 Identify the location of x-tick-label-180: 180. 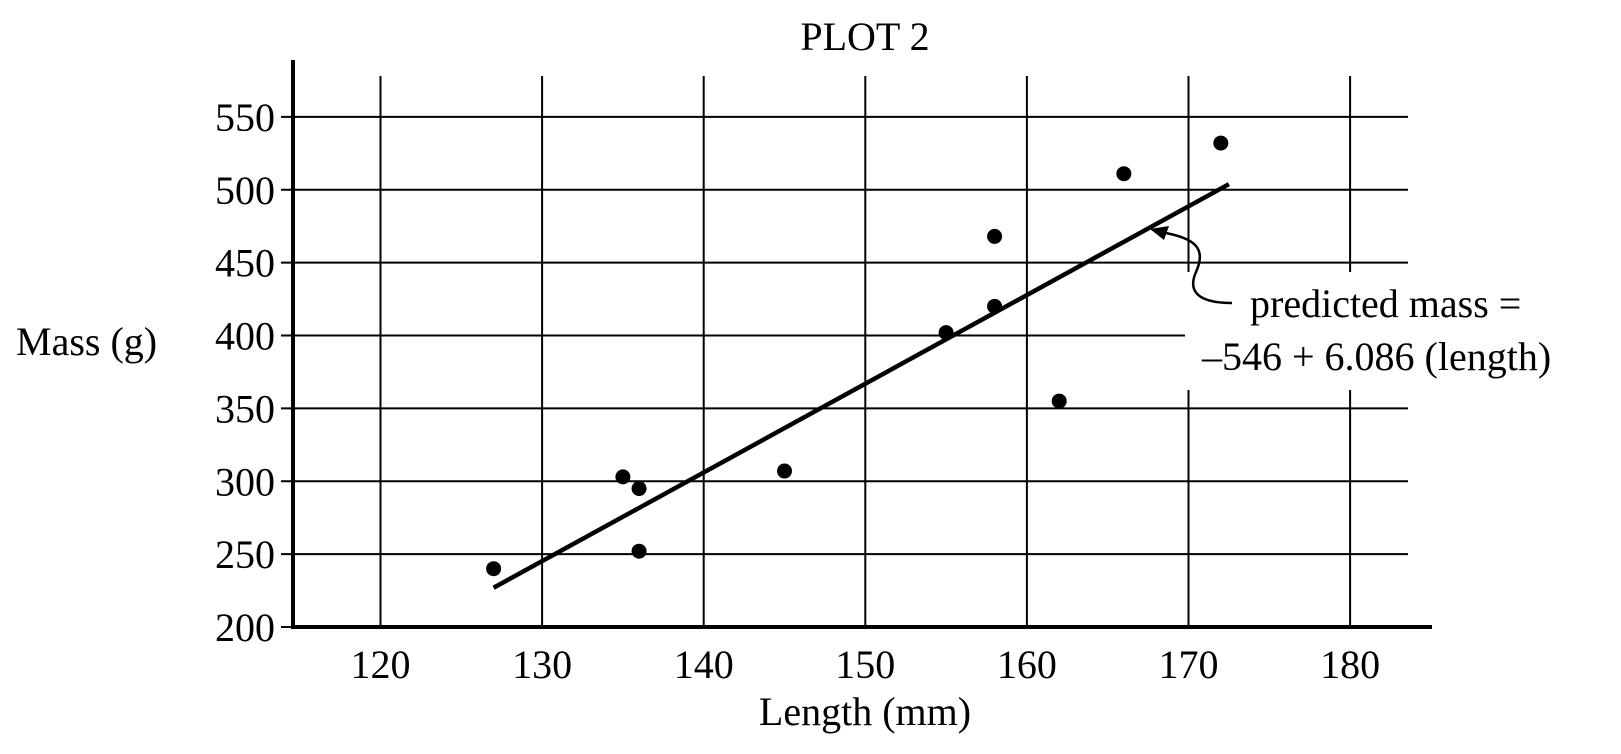
(1350, 664).